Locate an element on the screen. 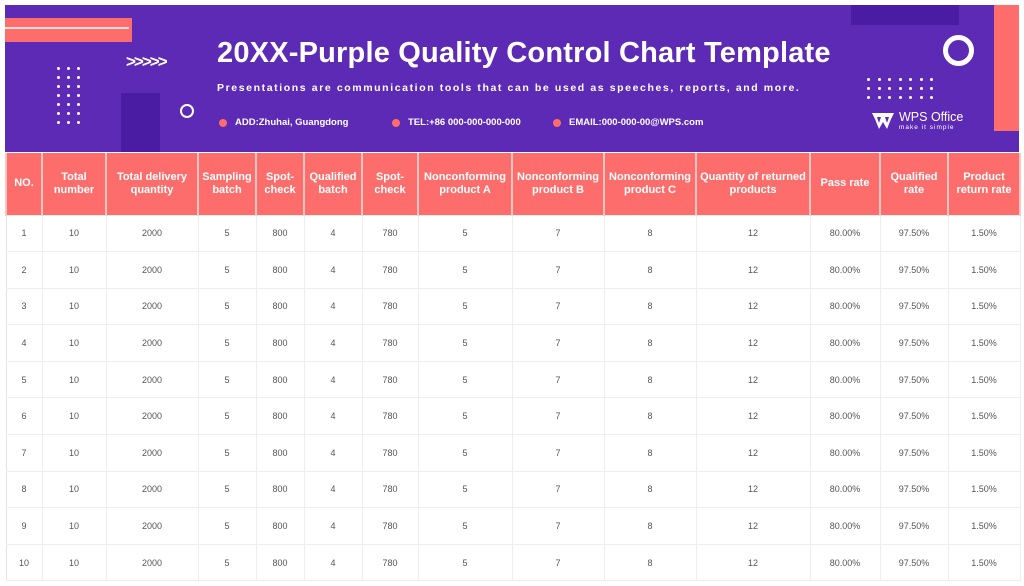 The height and width of the screenshot is (586, 1024). decor-dark-rect-left is located at coordinates (140, 122).